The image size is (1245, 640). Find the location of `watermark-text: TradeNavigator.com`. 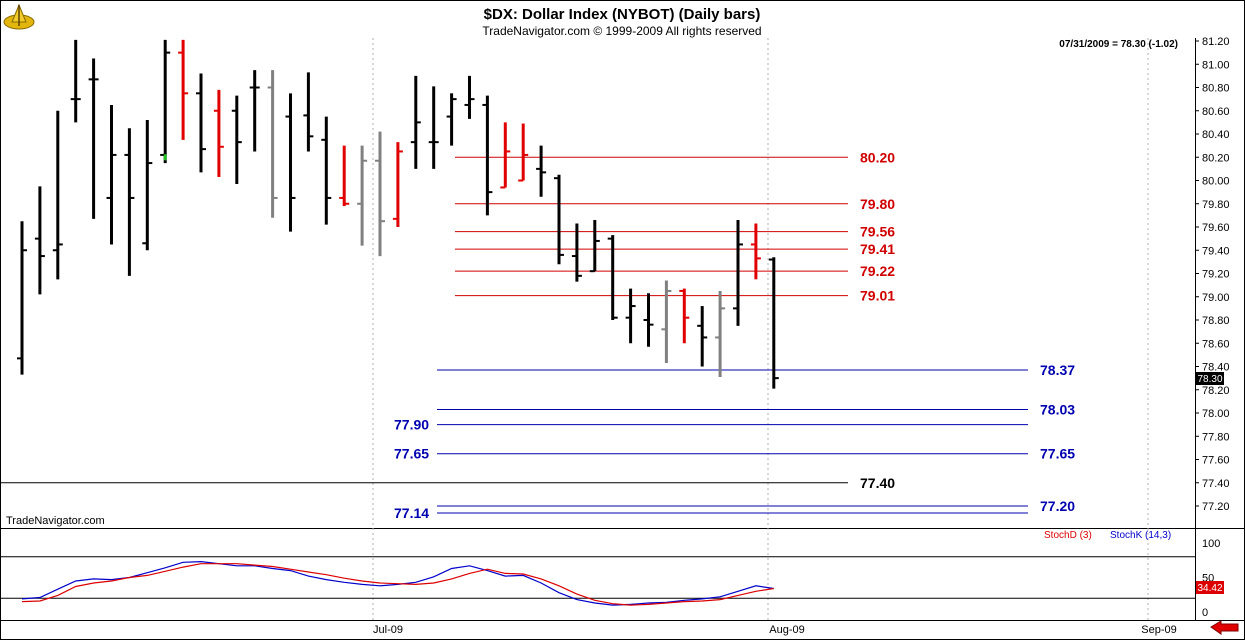

watermark-text: TradeNavigator.com is located at coordinates (55, 521).